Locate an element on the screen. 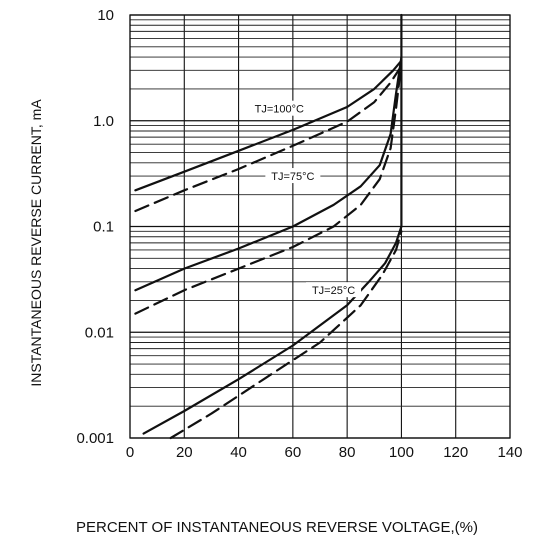  x-tick-label: 20 is located at coordinates (184, 452).